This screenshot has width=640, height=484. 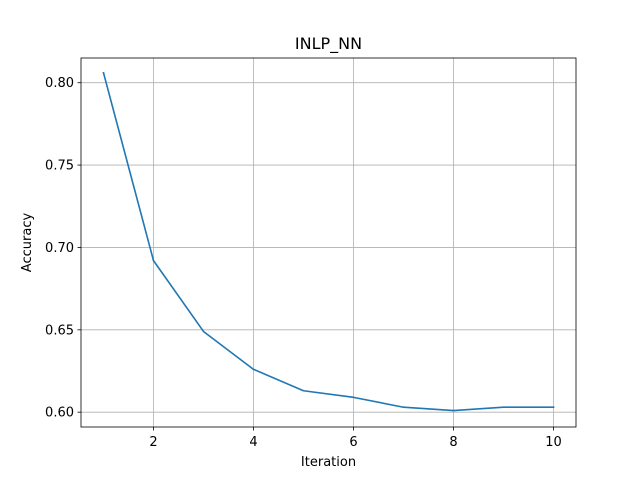 I want to click on x-tick-label: 2, so click(x=153, y=442).